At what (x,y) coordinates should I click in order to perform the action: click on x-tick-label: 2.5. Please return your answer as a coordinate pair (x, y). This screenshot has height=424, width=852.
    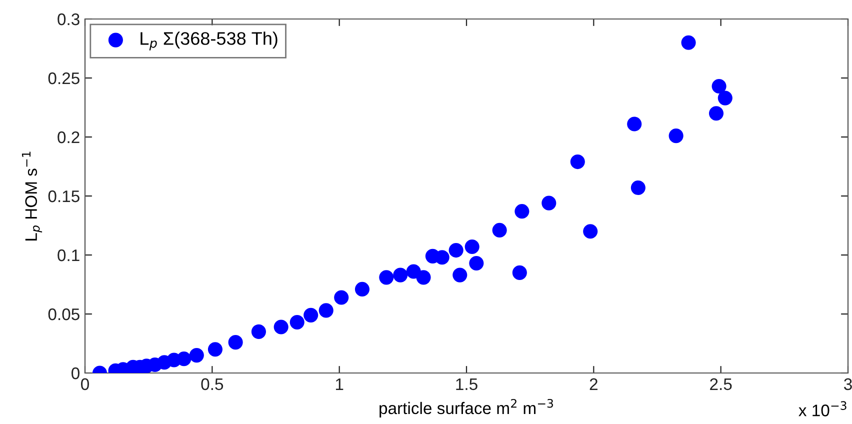
    Looking at the image, I should click on (721, 384).